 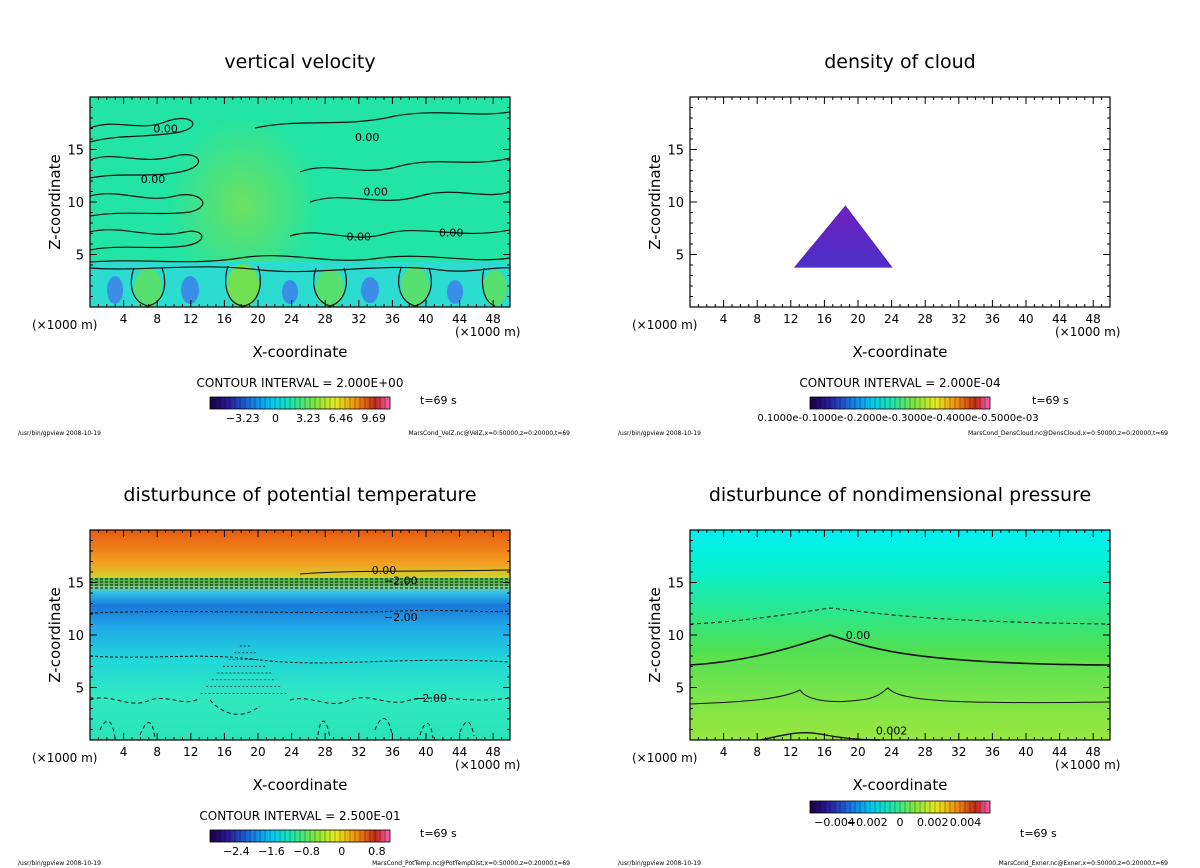 What do you see at coordinates (190, 752) in the screenshot?
I see `x-tick-label: 12` at bounding box center [190, 752].